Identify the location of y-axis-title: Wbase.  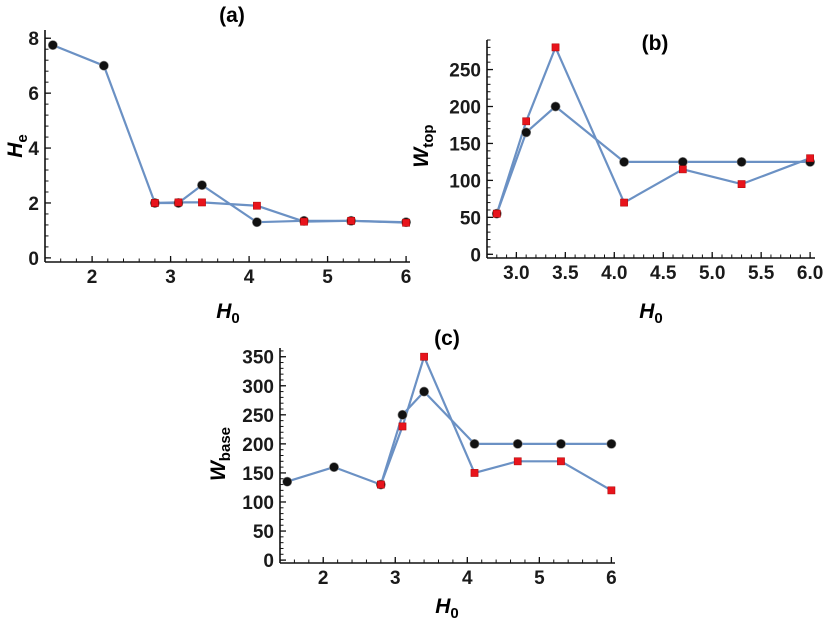
(220, 454).